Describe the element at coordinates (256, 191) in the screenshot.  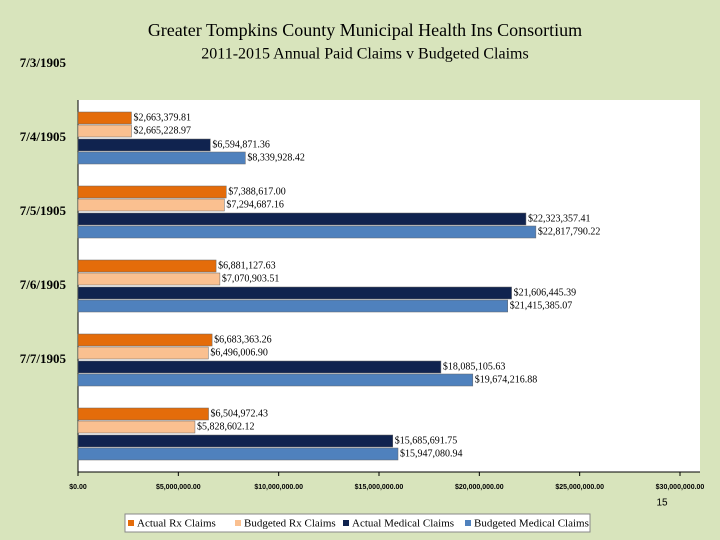
I see `value-label: $7,388,617.00` at that location.